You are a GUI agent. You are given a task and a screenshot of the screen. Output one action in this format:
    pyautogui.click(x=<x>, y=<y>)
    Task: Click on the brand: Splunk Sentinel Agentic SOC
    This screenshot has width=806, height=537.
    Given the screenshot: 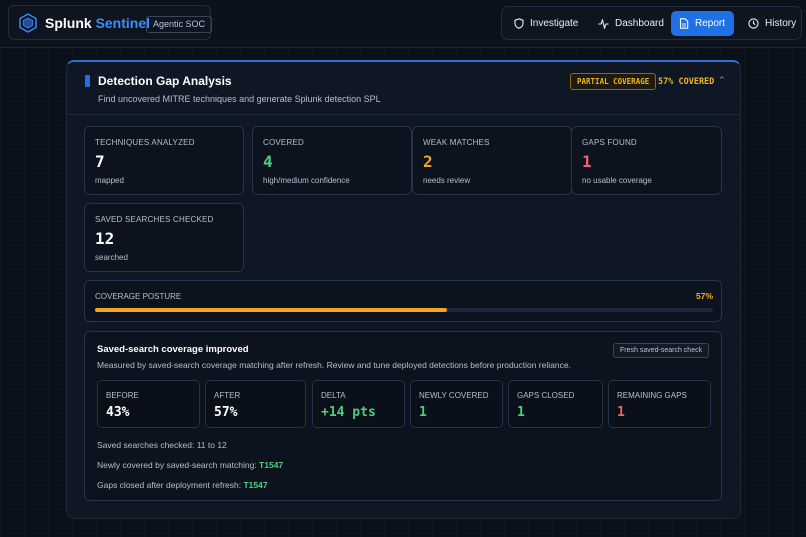 What is the action you would take?
    pyautogui.click(x=110, y=22)
    